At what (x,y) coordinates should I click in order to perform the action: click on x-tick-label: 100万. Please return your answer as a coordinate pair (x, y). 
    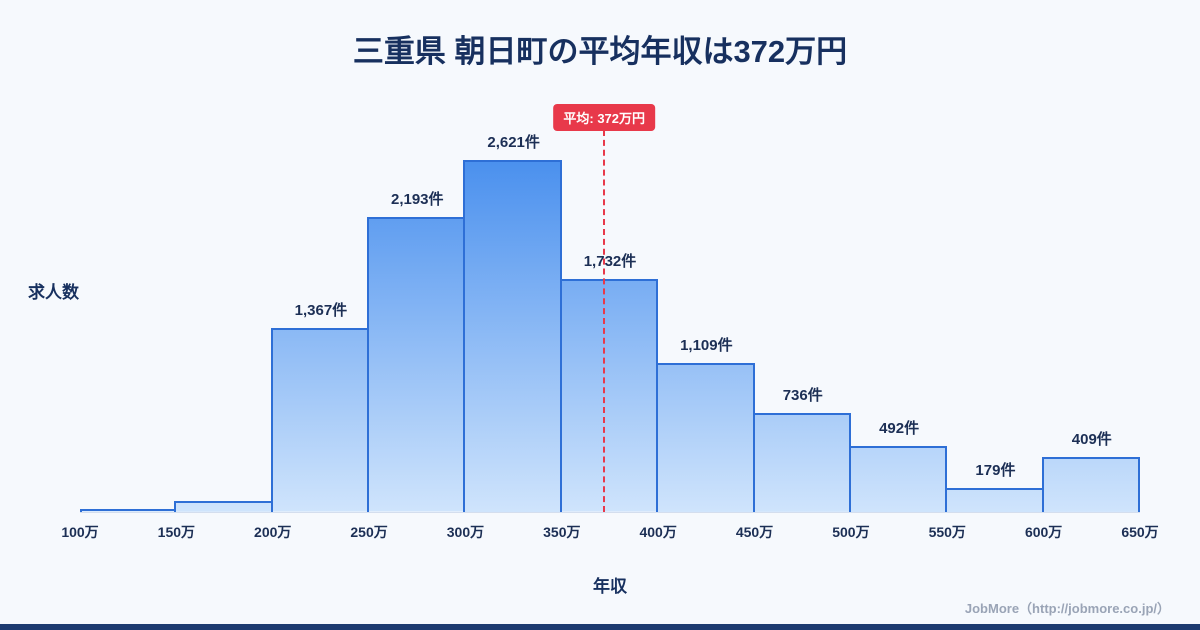
    Looking at the image, I should click on (80, 532).